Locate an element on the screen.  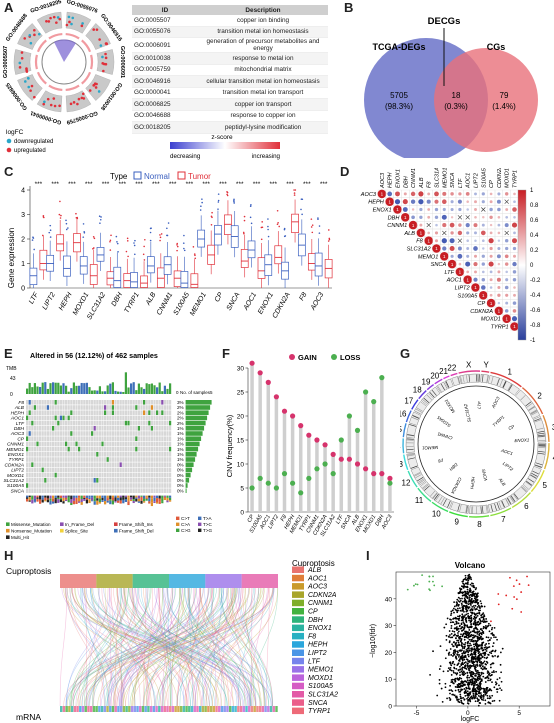
cnv-ytick: 5 is located at coordinates (242, 489).